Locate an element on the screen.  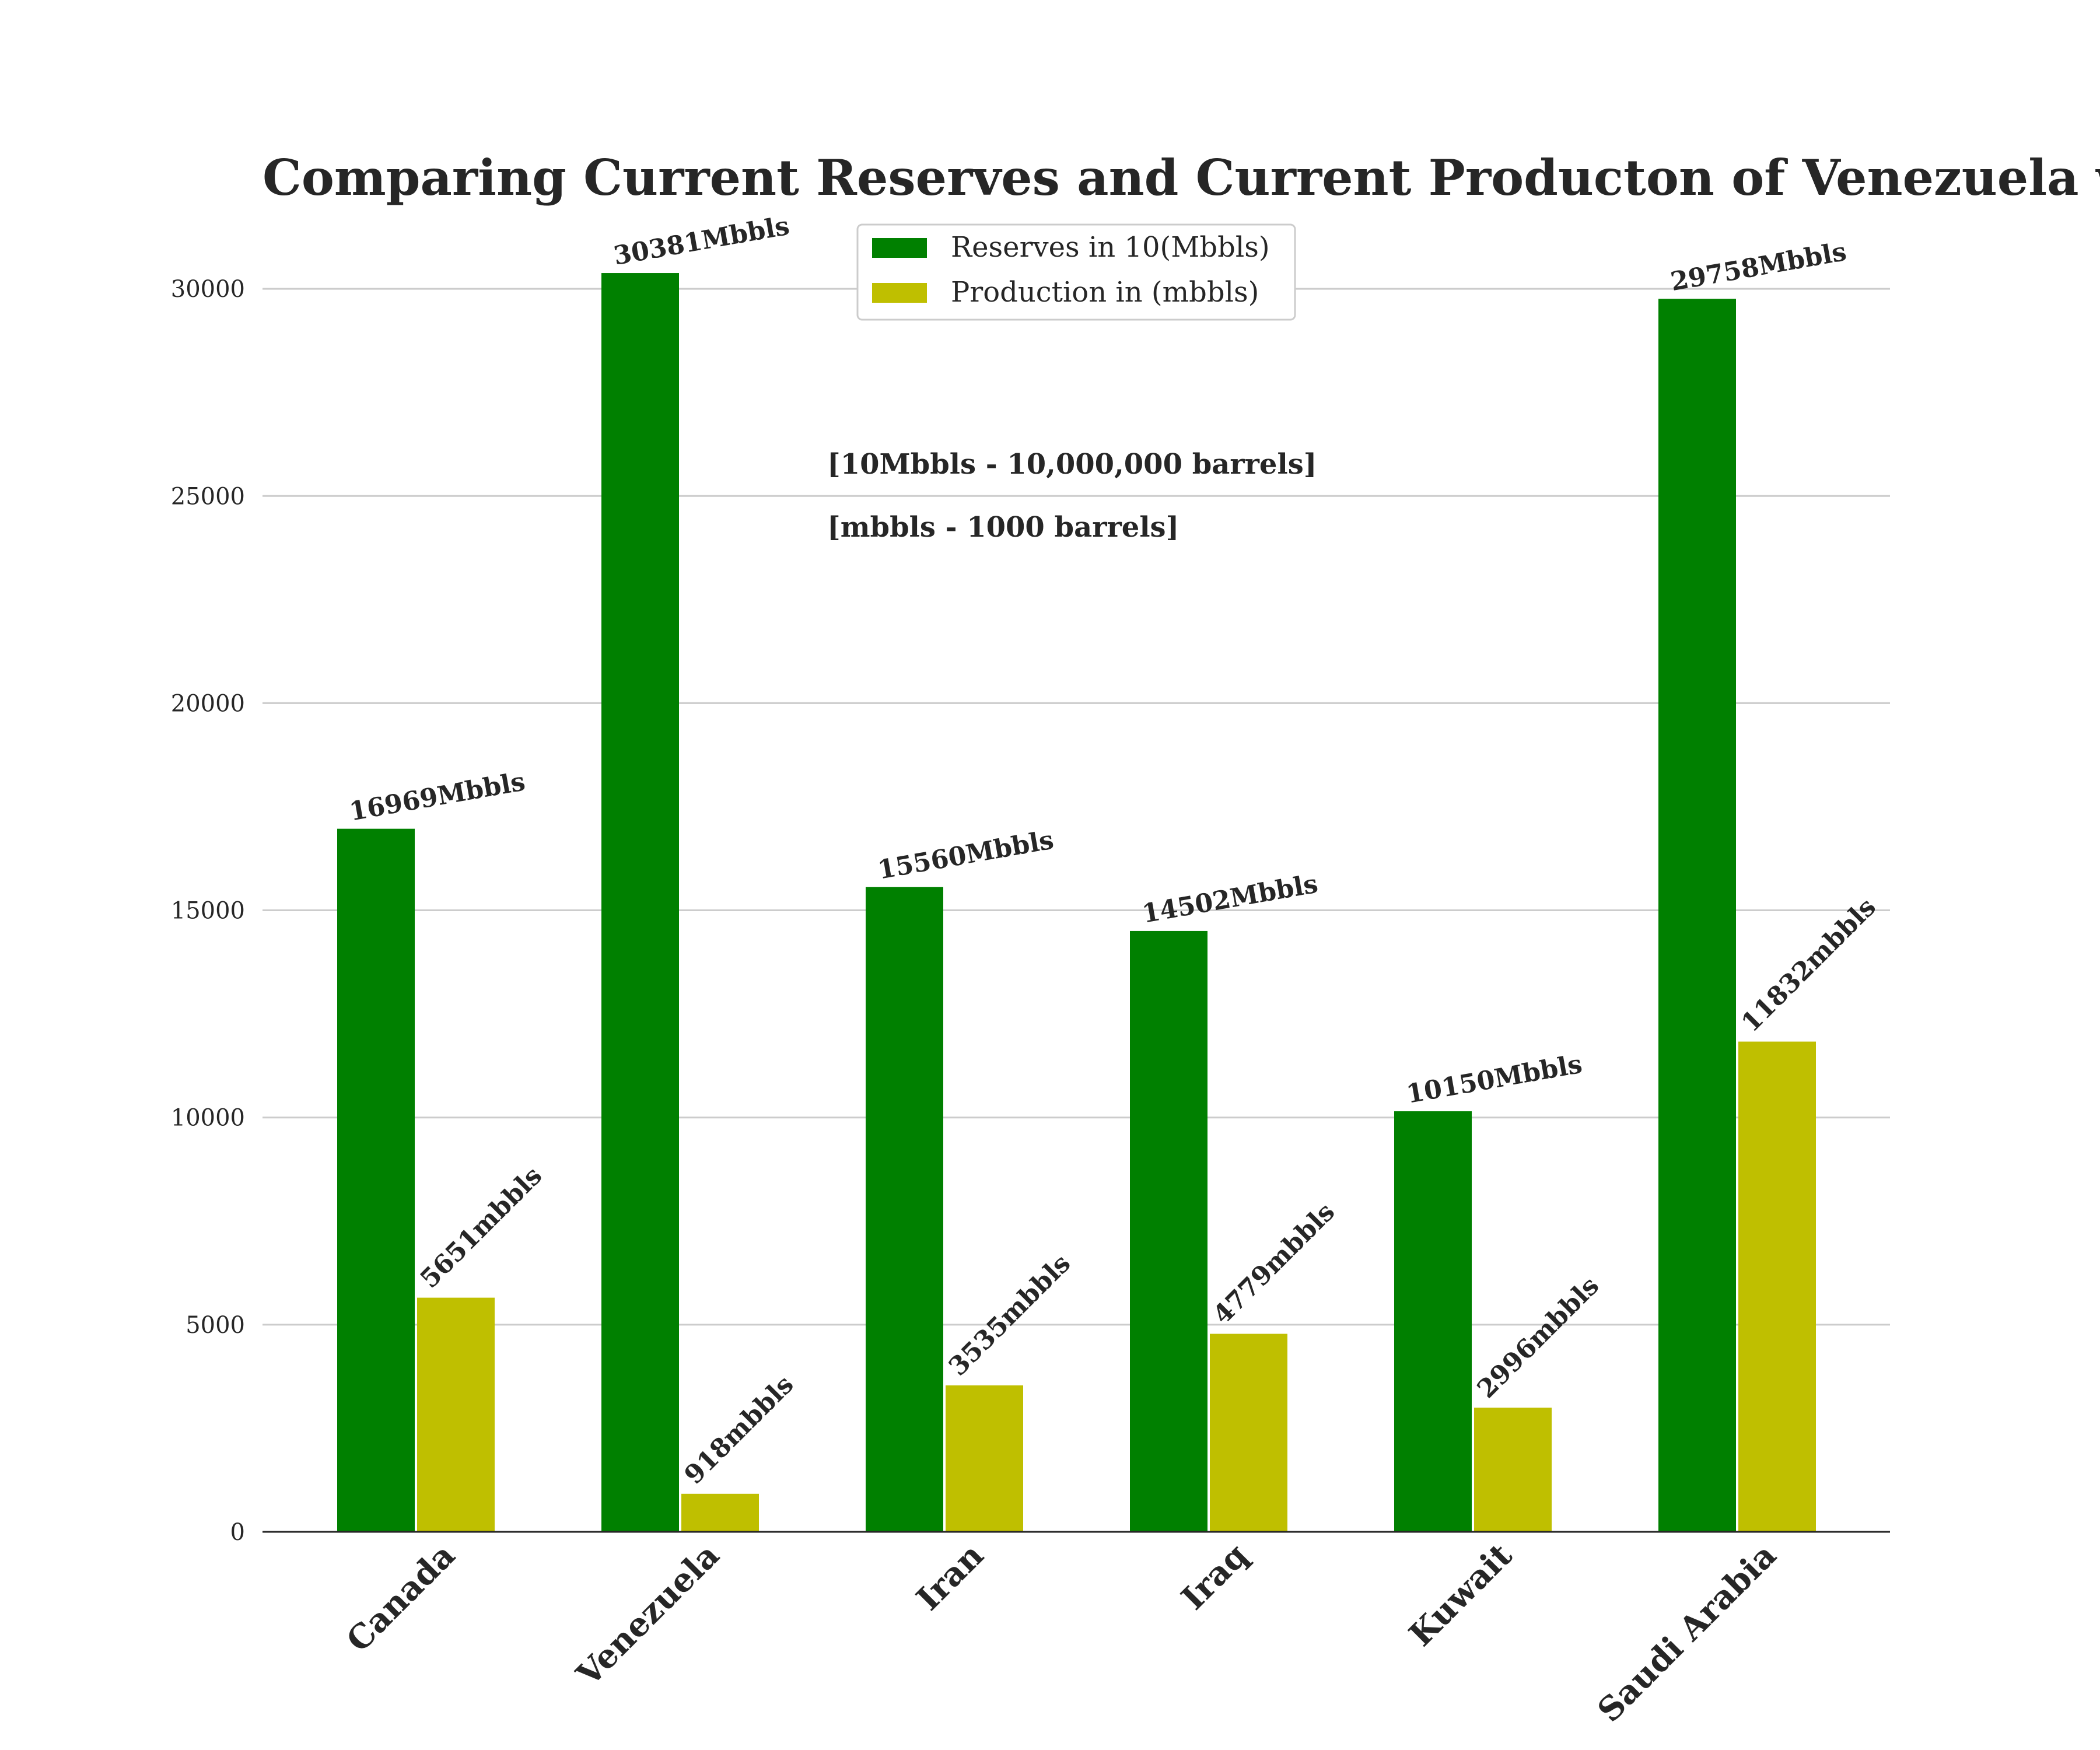
y-tick-label: 10000 is located at coordinates (208, 1118).